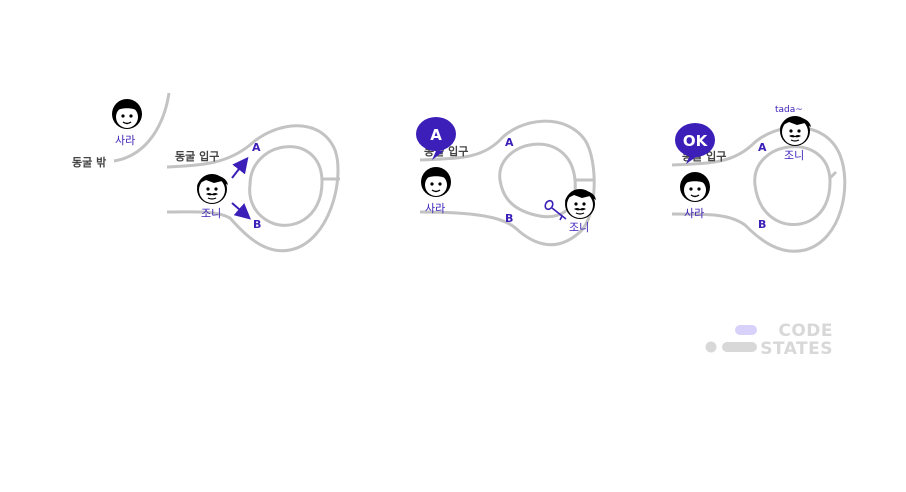  I want to click on tada-label: tada~, so click(789, 110).